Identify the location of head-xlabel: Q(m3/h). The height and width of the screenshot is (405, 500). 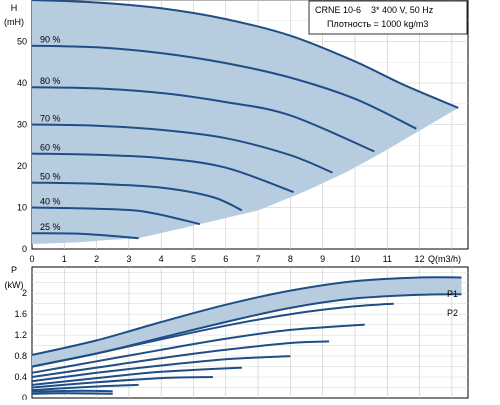
(444, 259).